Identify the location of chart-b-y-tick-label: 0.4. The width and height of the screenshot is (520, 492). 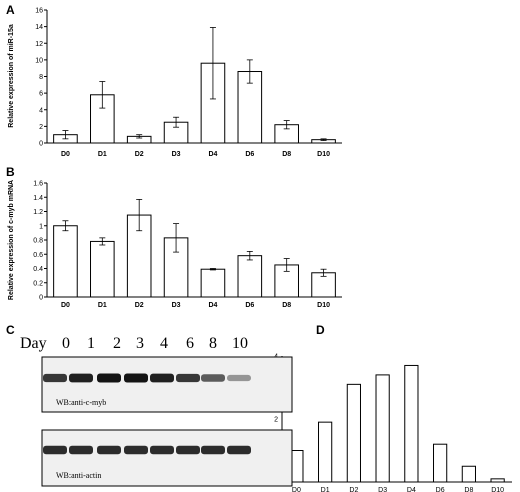
(38, 269).